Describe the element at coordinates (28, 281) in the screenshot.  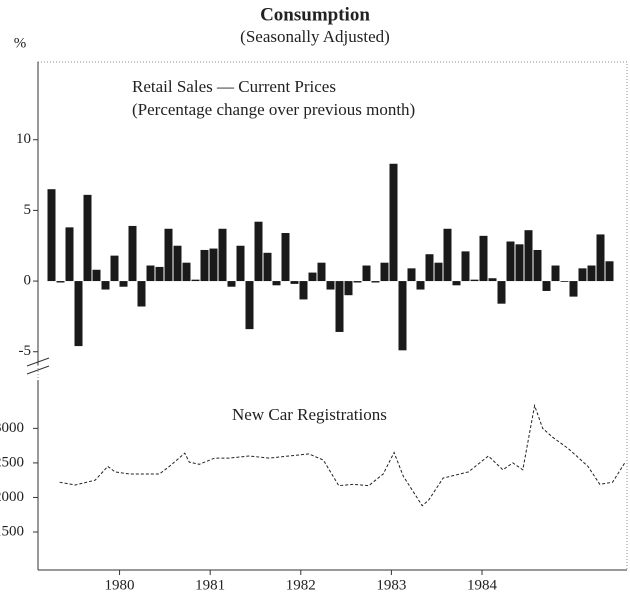
I see `y-tick-label: 0` at that location.